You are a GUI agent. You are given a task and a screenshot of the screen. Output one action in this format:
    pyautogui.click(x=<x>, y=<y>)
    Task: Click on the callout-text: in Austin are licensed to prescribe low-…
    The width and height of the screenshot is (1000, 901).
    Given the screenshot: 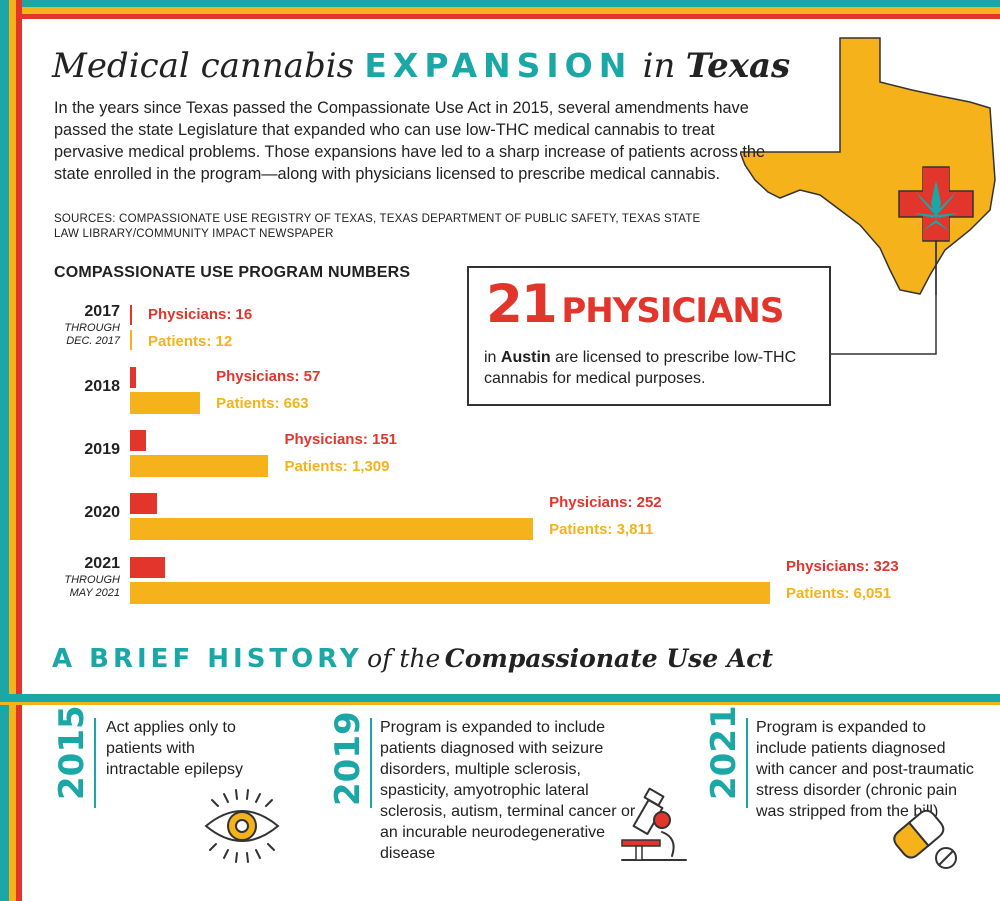 What is the action you would take?
    pyautogui.click(x=654, y=368)
    